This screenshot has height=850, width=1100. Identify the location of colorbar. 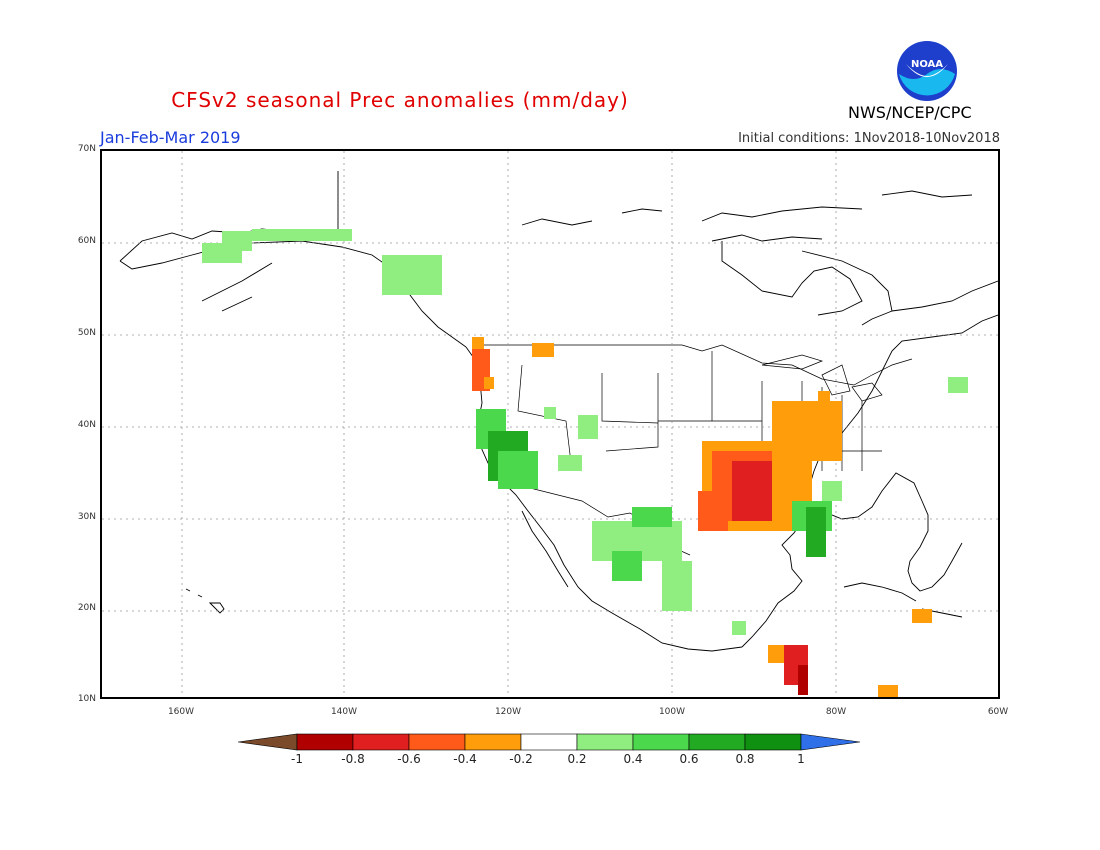
(549, 742).